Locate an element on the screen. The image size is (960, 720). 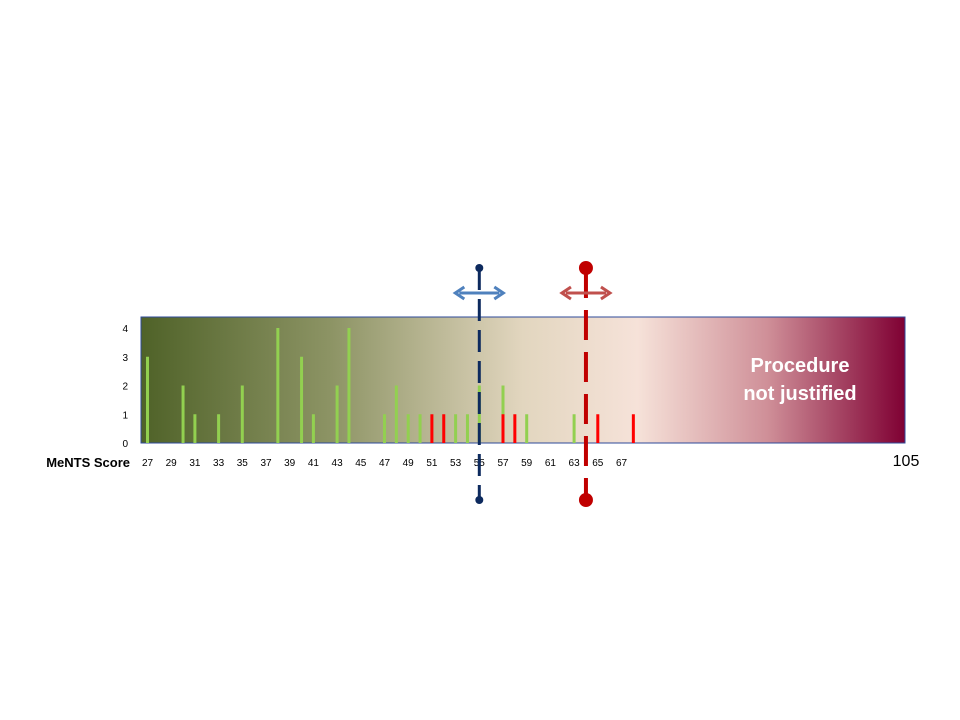
x-tick-label: 61 is located at coordinates (551, 463).